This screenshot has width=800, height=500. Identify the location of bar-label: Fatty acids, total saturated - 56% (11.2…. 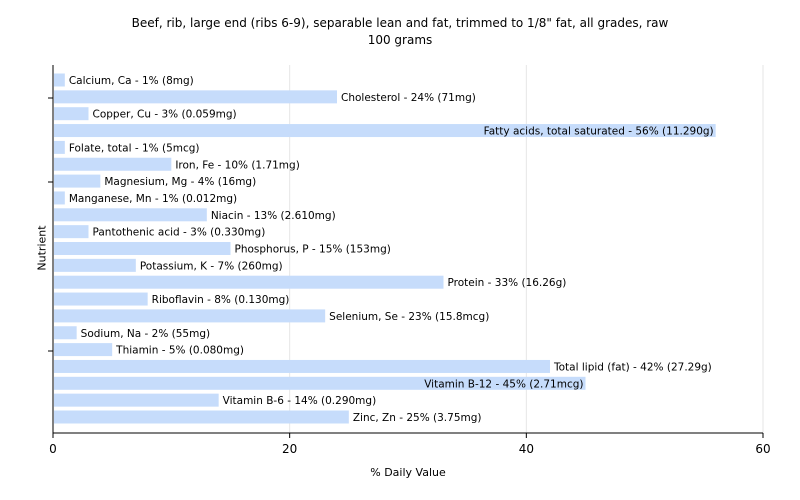
(599, 132).